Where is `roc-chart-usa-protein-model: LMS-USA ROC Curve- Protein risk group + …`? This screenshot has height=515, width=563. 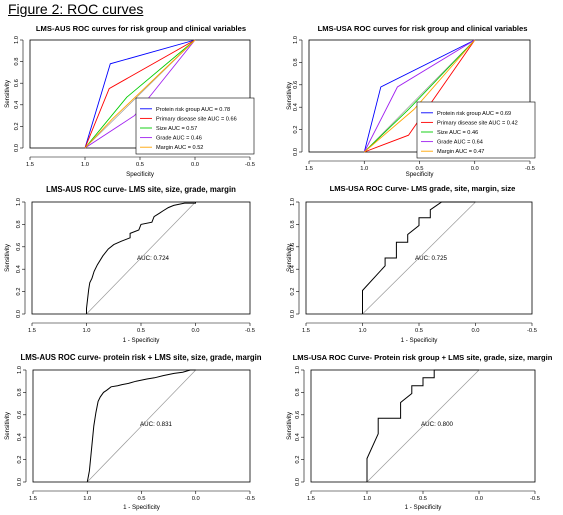 roc-chart-usa-protein-model: LMS-USA ROC Curve- Protein risk group + … is located at coordinates (419, 432).